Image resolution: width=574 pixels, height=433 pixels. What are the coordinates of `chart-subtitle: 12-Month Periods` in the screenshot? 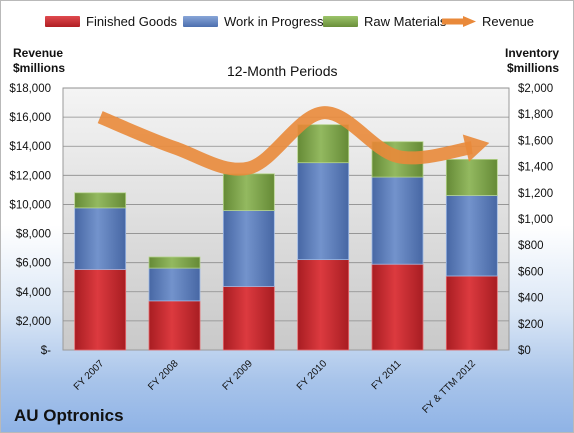 It's located at (282, 71).